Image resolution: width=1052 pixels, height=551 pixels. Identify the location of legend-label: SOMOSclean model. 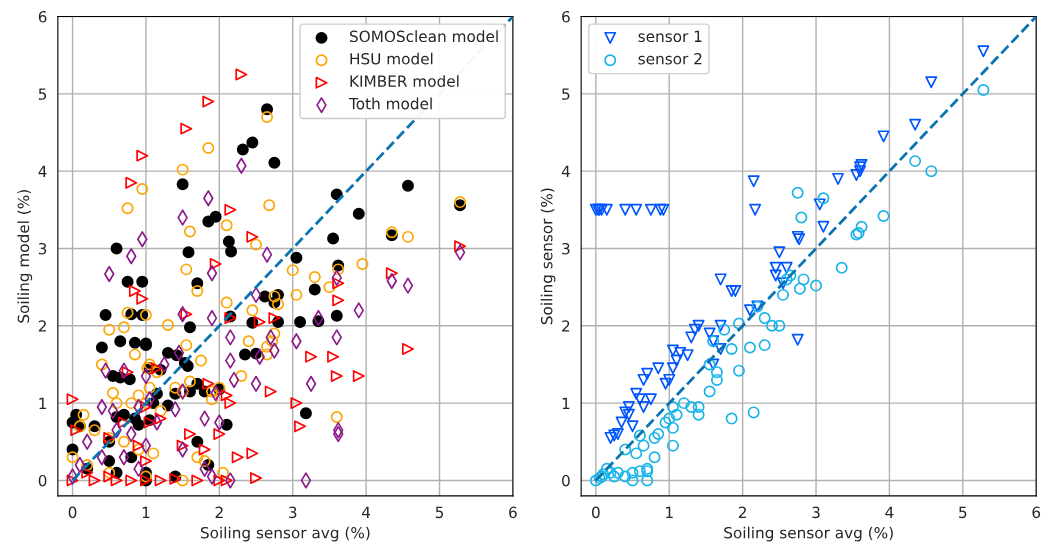
(424, 36).